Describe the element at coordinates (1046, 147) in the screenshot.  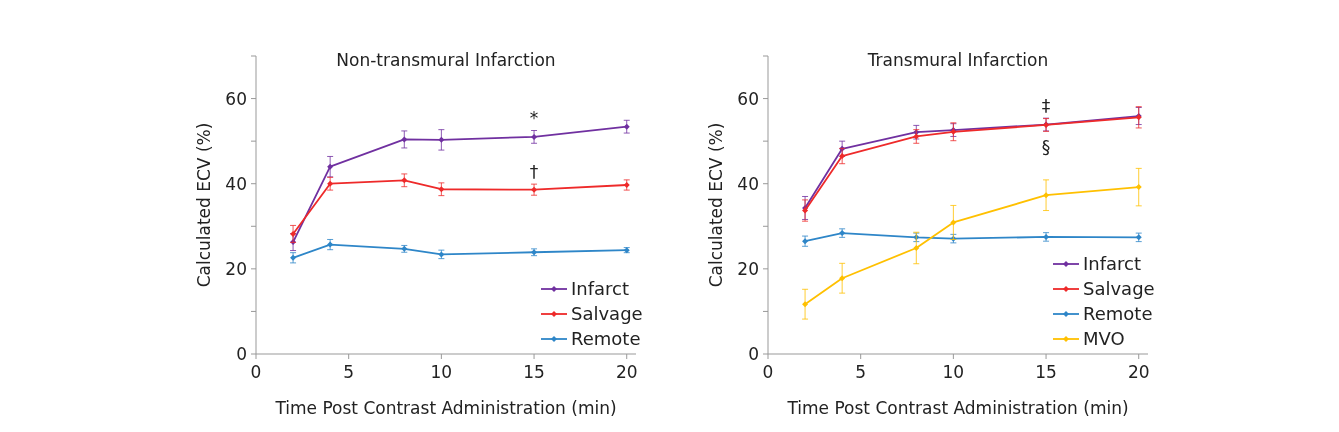
I see `annotation: §` at that location.